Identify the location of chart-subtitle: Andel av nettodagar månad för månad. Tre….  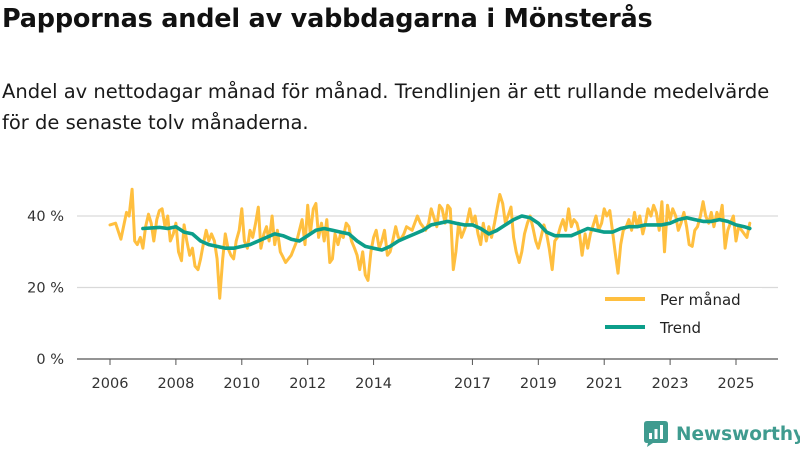
(386, 107).